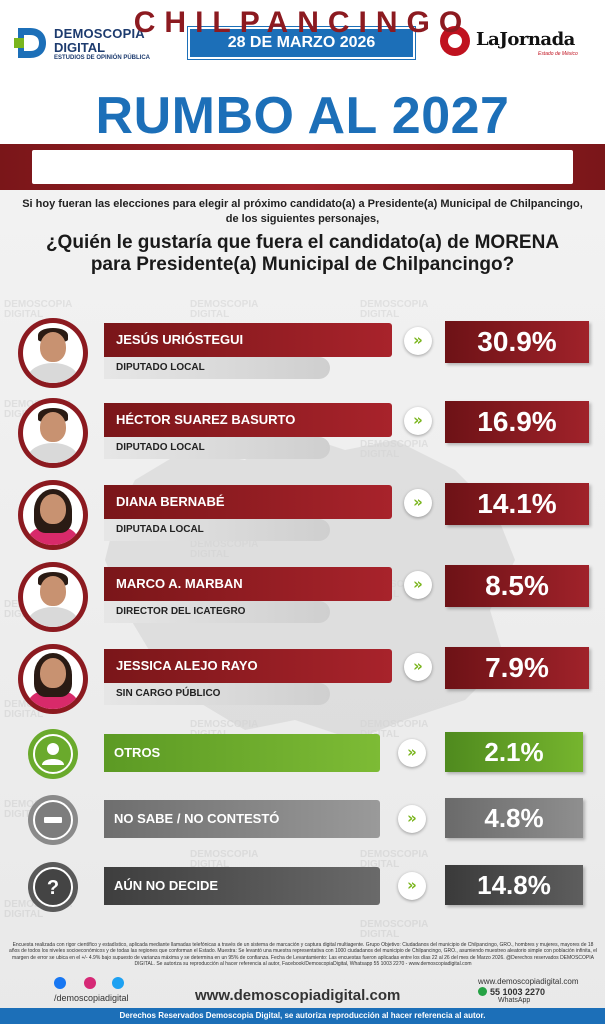 The height and width of the screenshot is (1024, 605). What do you see at coordinates (514, 752) in the screenshot?
I see `percentage-value: 2.1%` at bounding box center [514, 752].